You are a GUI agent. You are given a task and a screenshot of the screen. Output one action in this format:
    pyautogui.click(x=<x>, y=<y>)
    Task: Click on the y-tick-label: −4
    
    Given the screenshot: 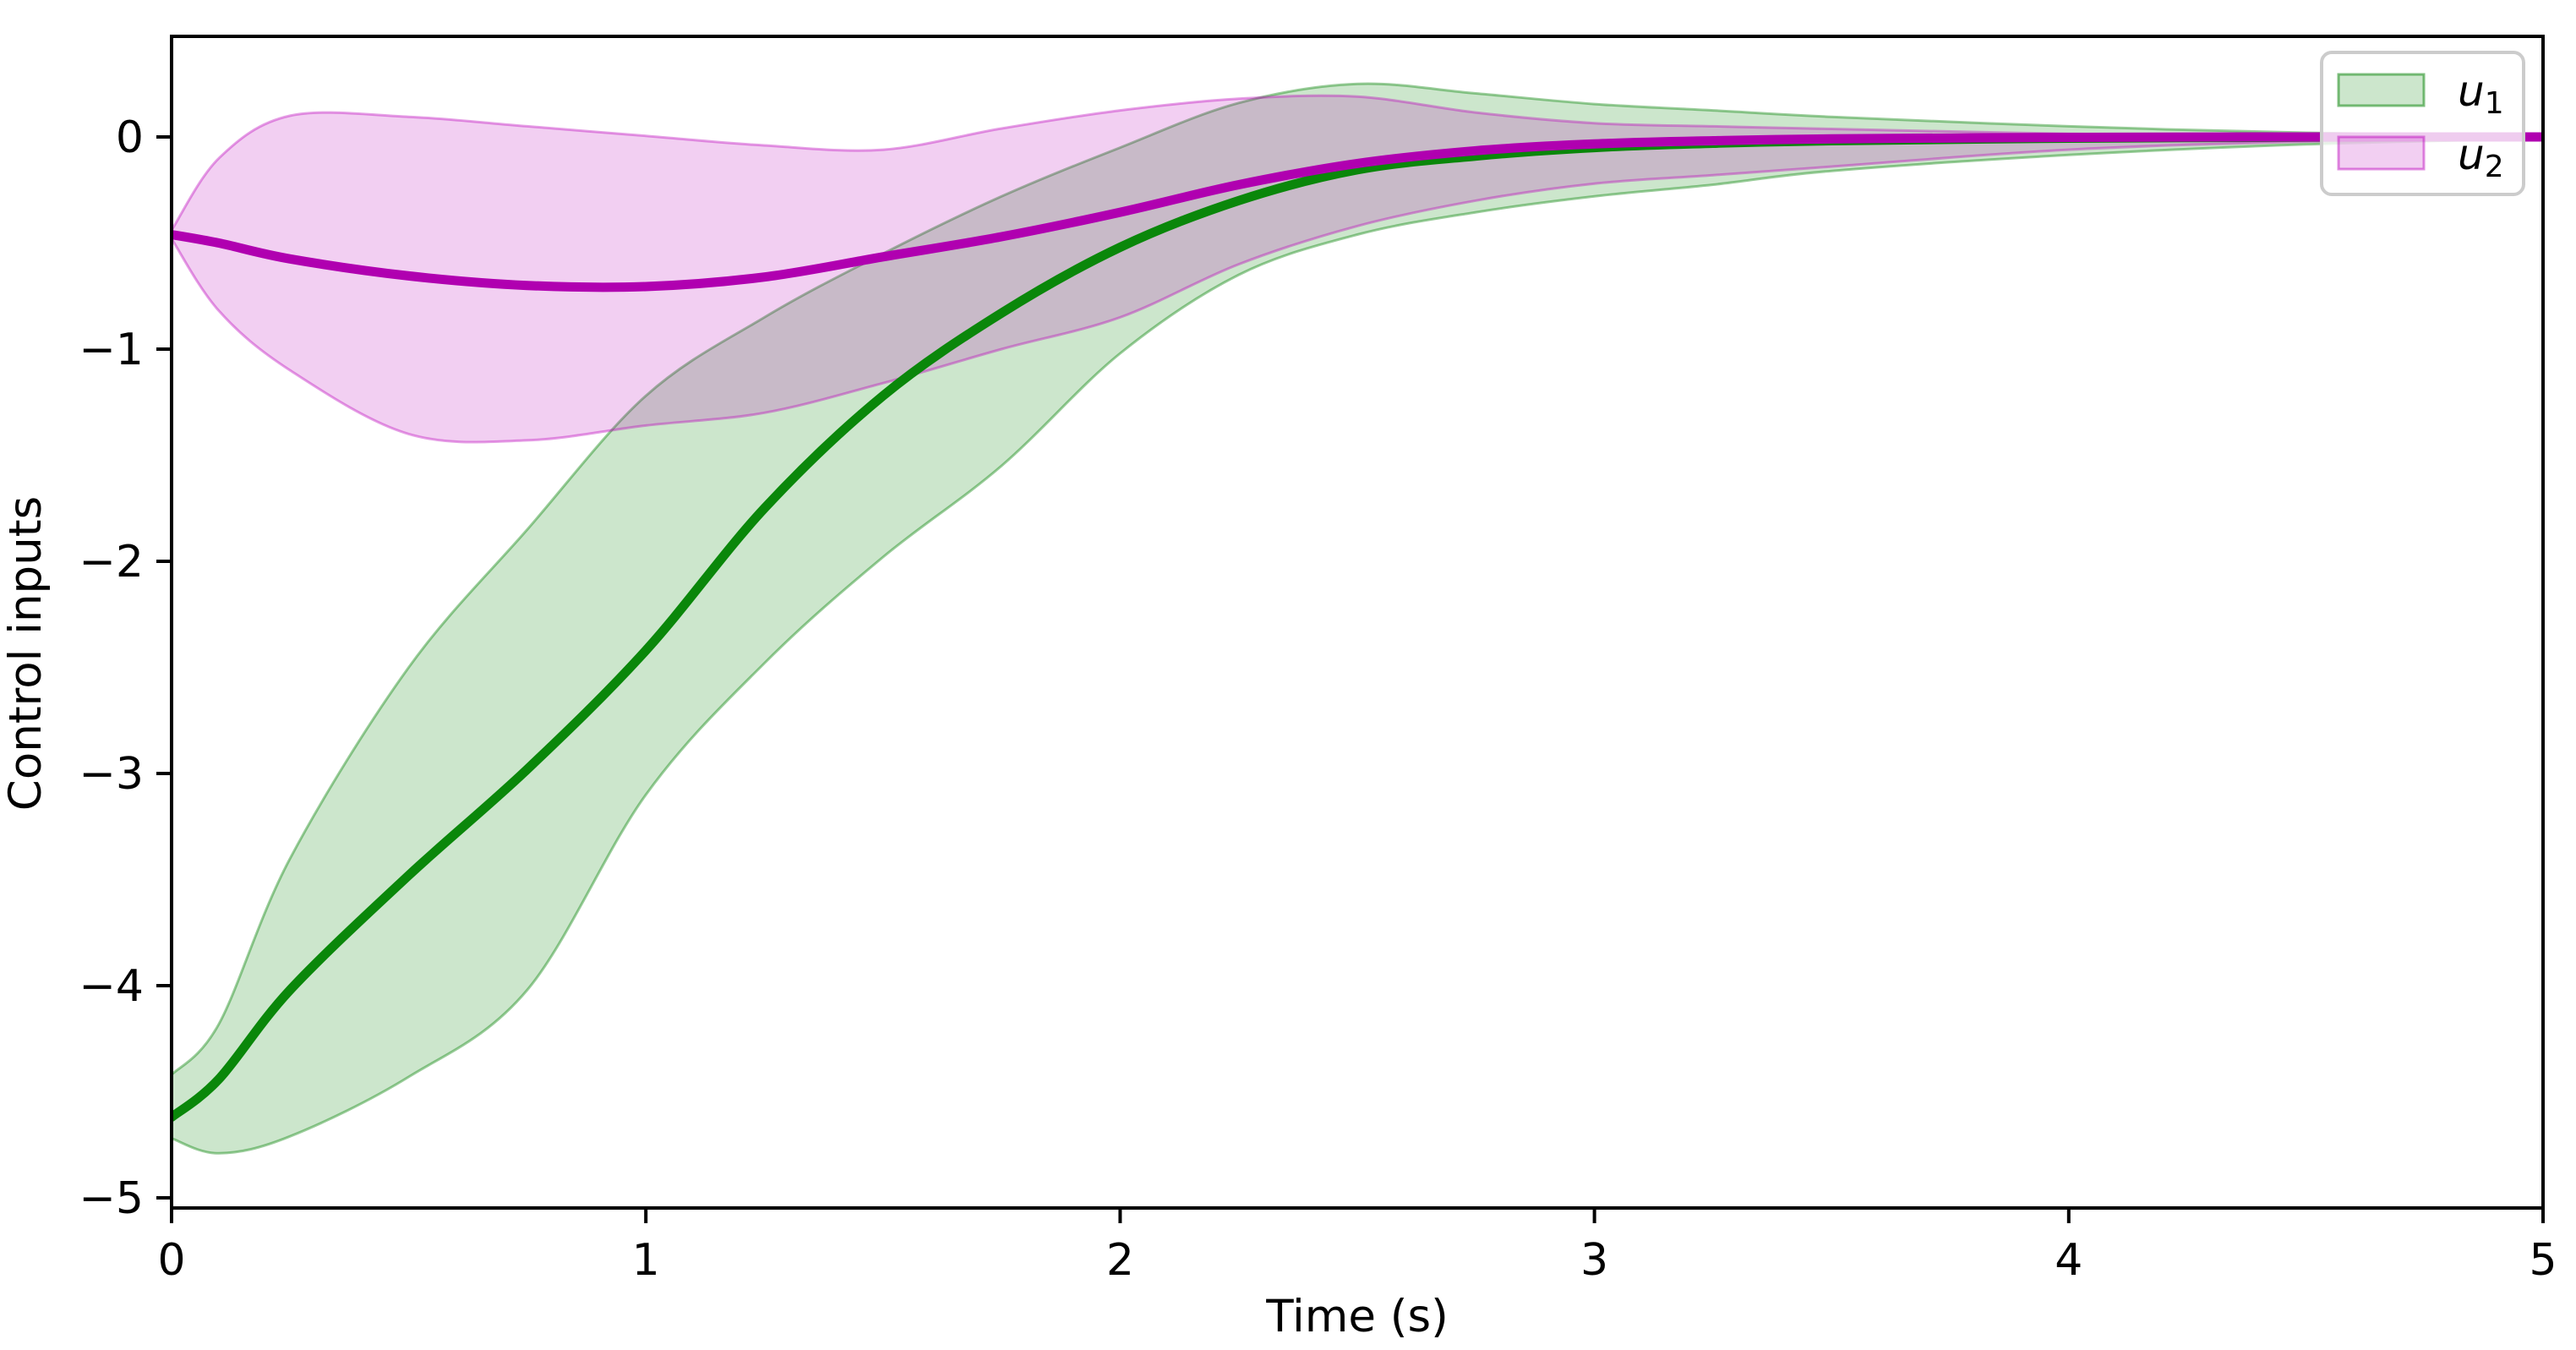 What is the action you would take?
    pyautogui.click(x=112, y=987)
    